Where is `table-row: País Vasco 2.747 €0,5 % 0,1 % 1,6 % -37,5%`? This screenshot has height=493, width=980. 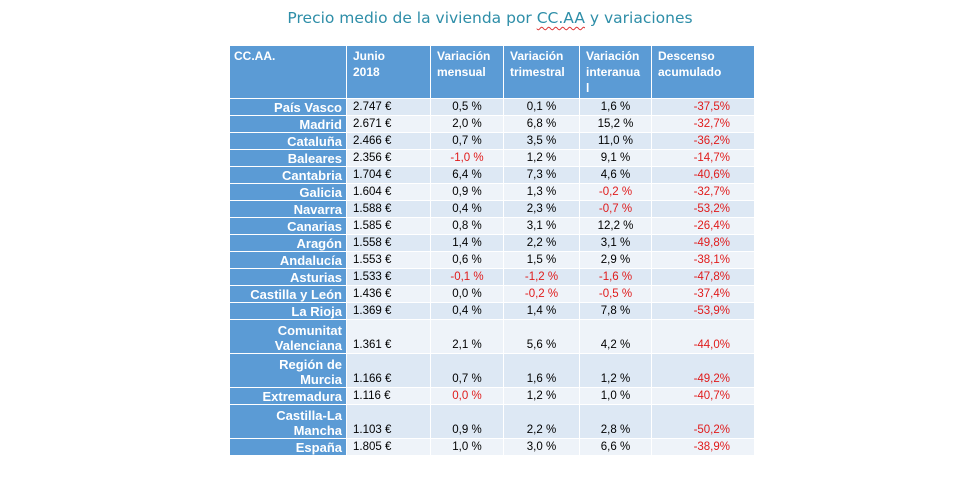
table-row: País Vasco 2.747 €0,5 % 0,1 % 1,6 % -37,5% is located at coordinates (492, 107).